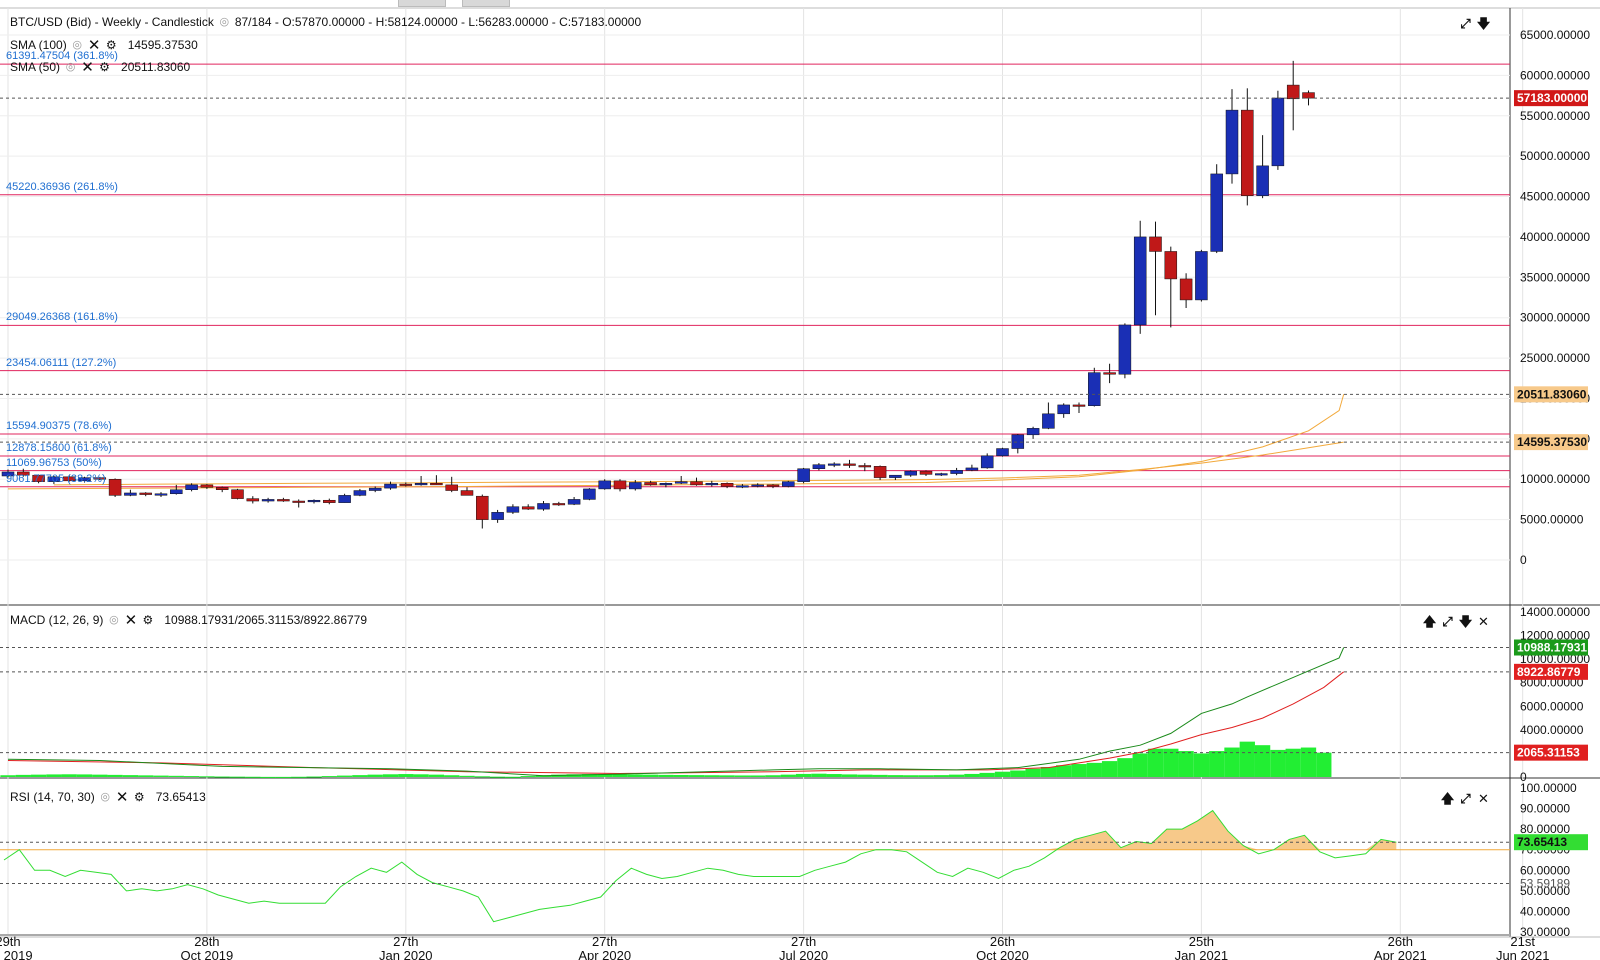 The image size is (1600, 960). What do you see at coordinates (1552, 706) in the screenshot?
I see `macd-tick-label: 6000.00000` at bounding box center [1552, 706].